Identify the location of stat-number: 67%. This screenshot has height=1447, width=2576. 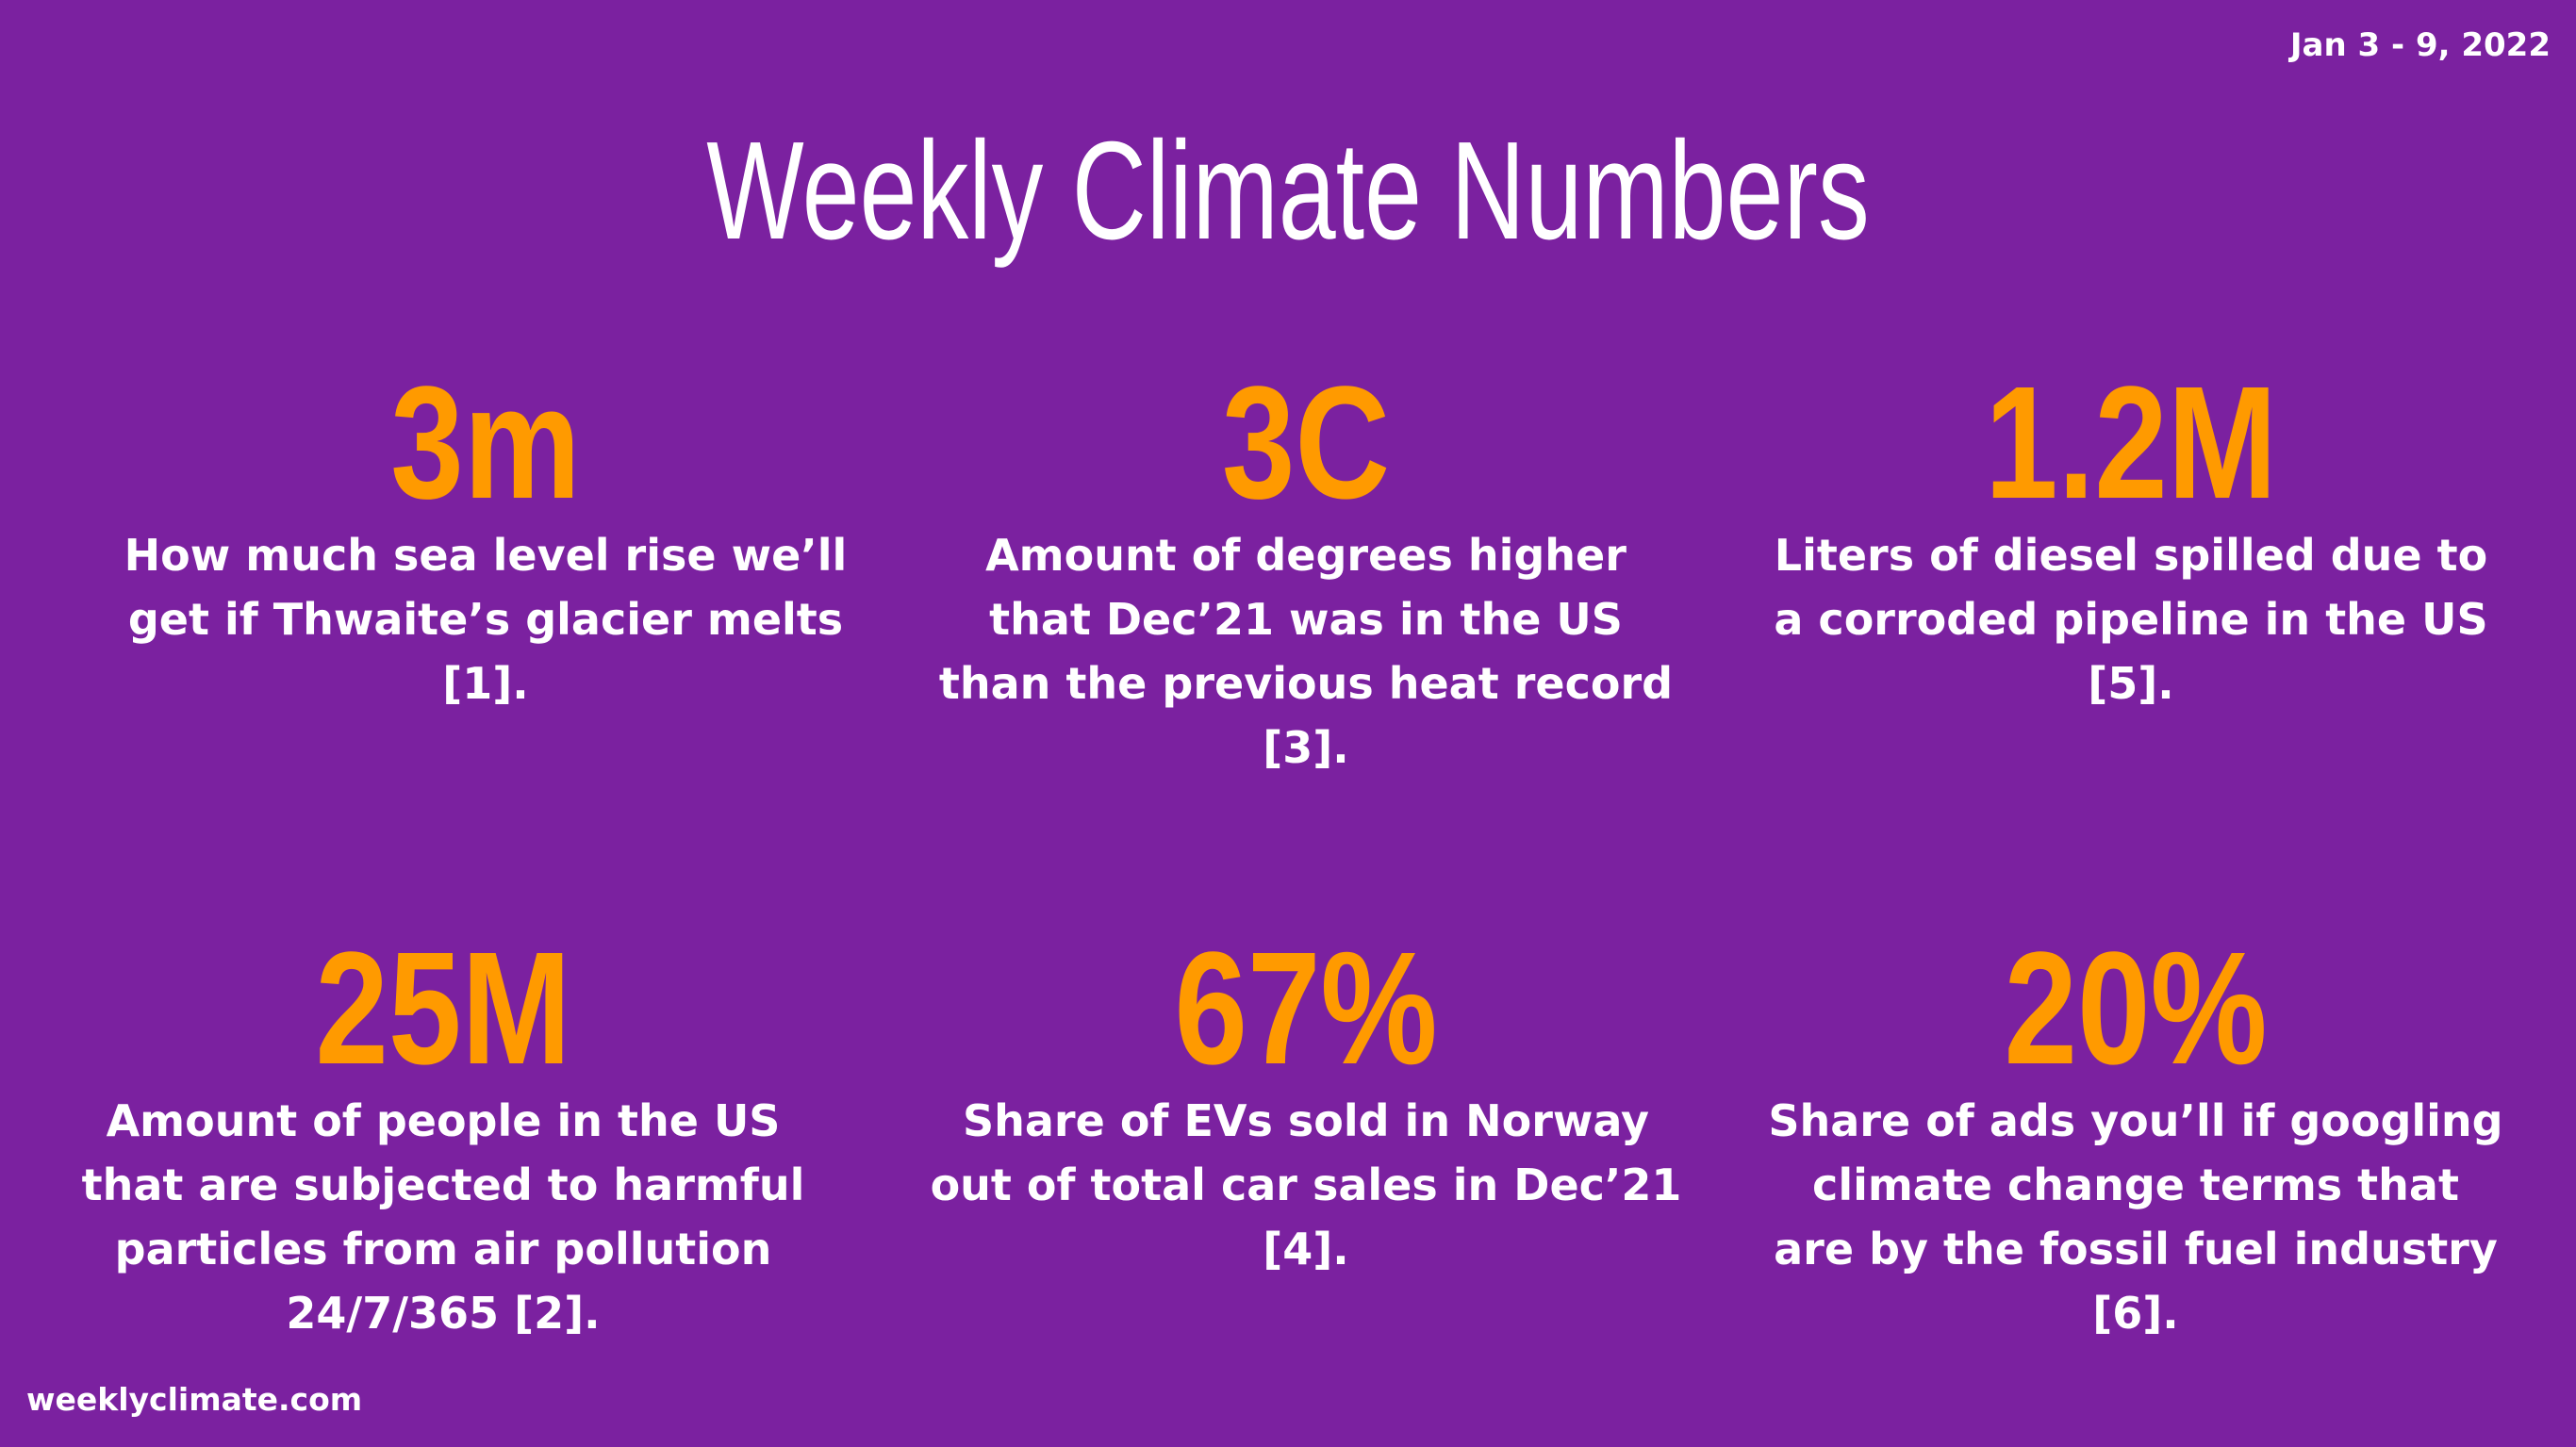
(1306, 1008).